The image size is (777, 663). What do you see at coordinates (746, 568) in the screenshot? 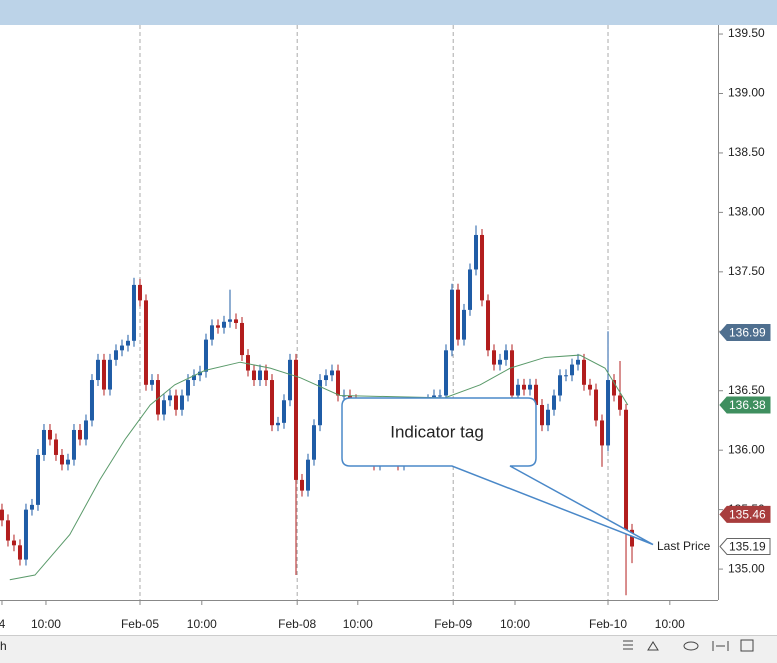
I see `y-tick-label: 135.00` at bounding box center [746, 568].